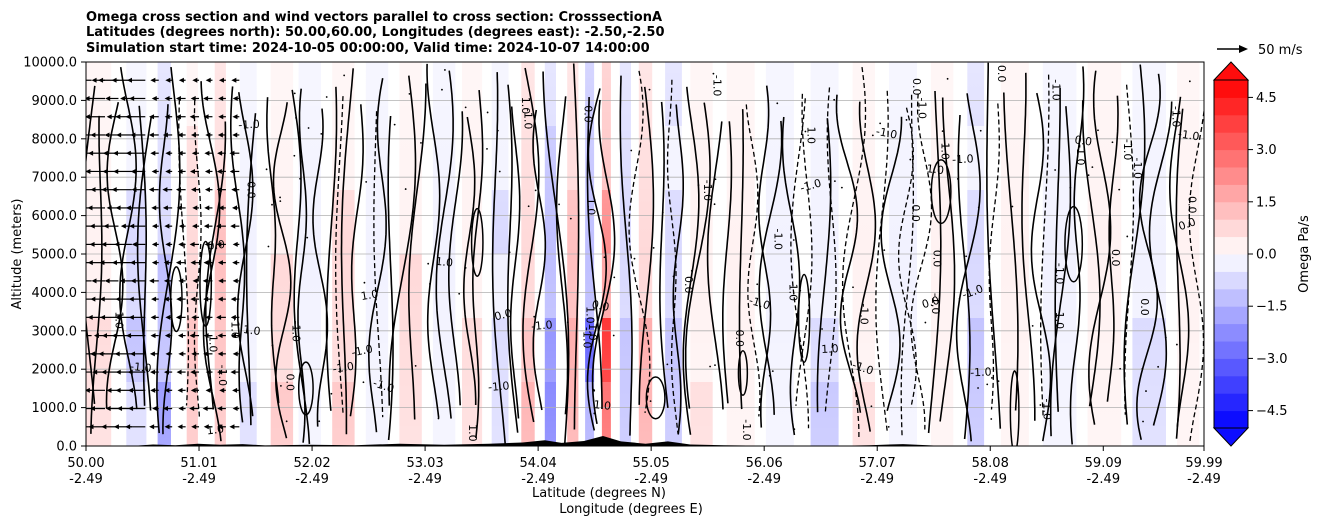 This screenshot has width=1320, height=526. Describe the element at coordinates (1250, 254) in the screenshot. I see `colorbar: −4.5 −3.0 −1.5 0.0 1.5 3.0 4.5` at that location.